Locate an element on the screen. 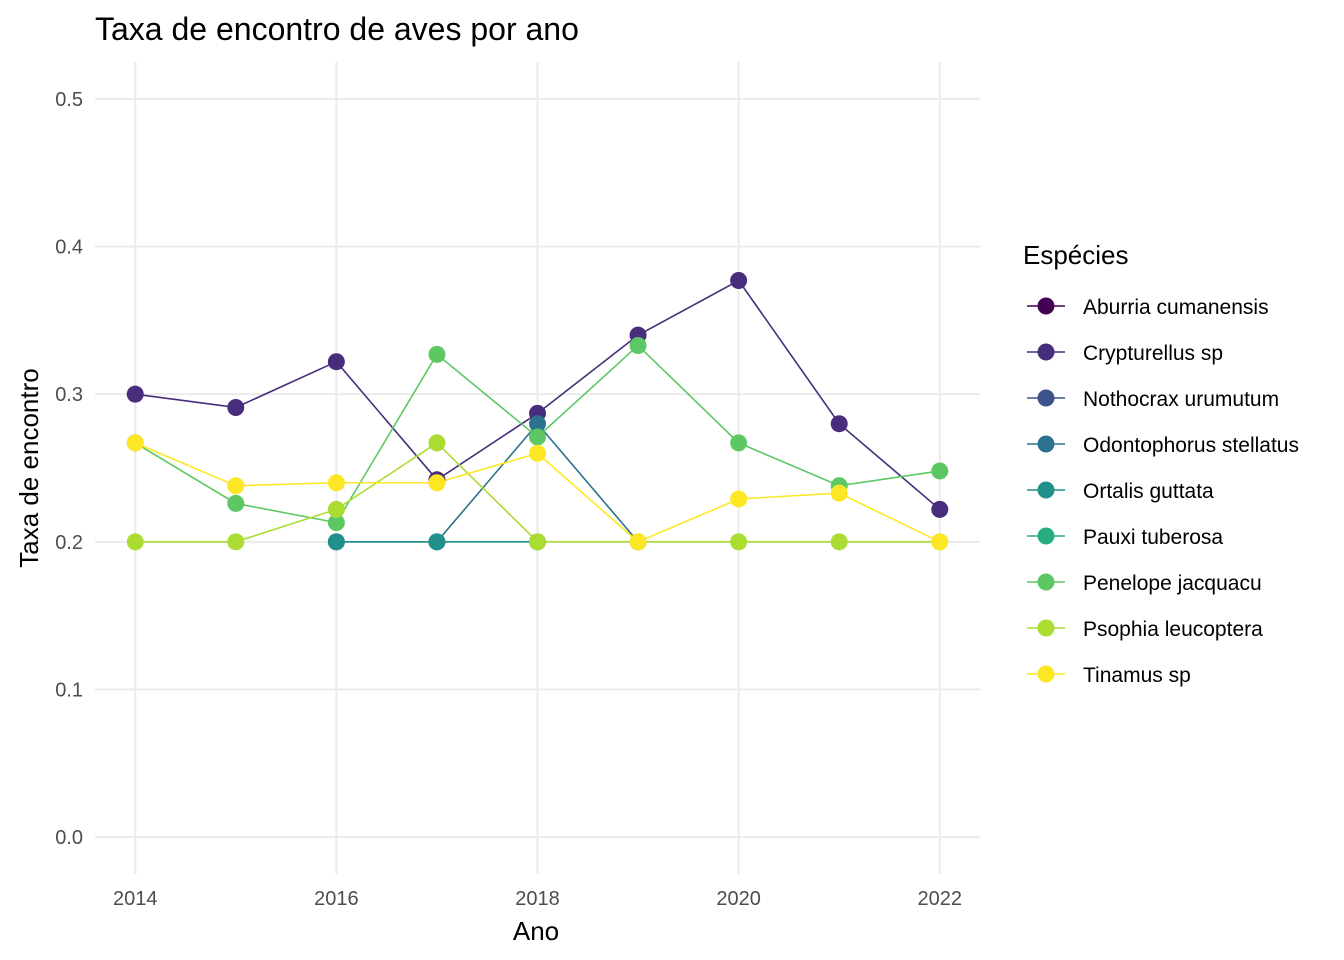 This screenshot has height=960, width=1344. legend-item: Nothocrax urumutum is located at coordinates (1153, 399).